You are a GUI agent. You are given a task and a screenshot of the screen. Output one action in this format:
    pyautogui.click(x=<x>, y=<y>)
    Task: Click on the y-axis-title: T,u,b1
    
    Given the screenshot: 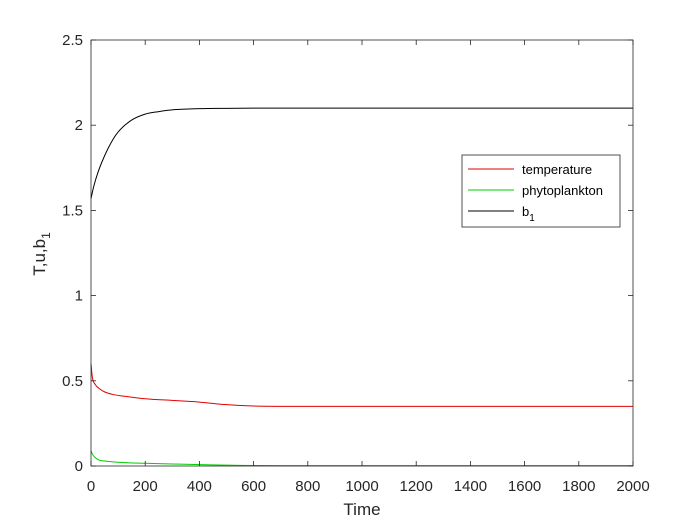 What is the action you would take?
    pyautogui.click(x=41, y=254)
    